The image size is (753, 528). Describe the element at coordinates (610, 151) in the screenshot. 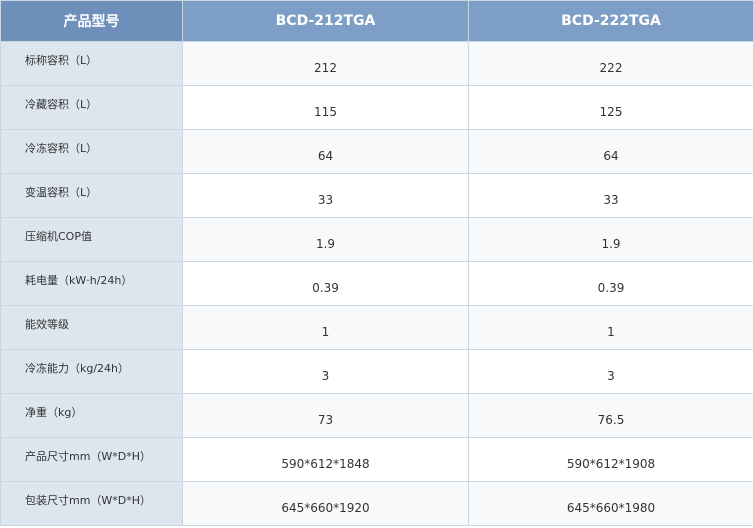

I see `value-cell-b: 64` at that location.